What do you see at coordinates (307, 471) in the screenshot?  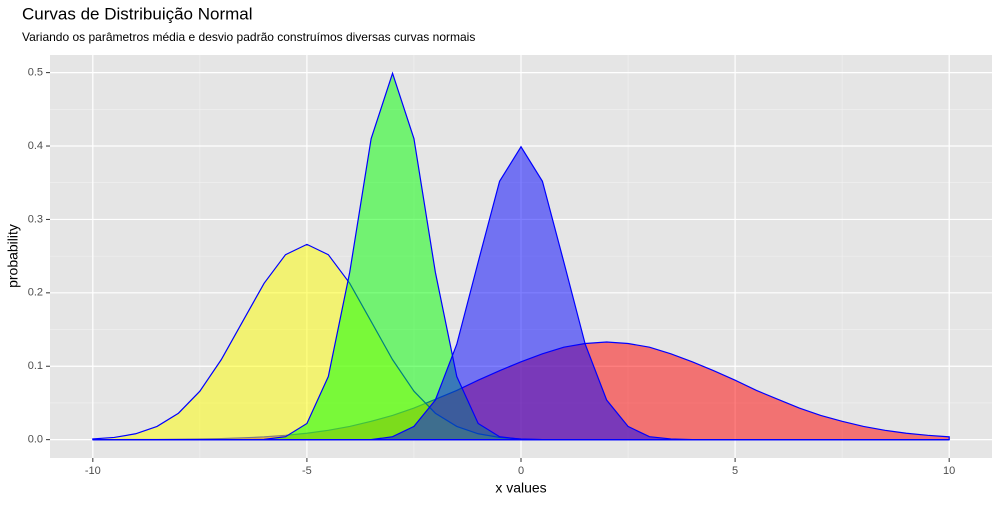 I see `x-tick-label: -5` at bounding box center [307, 471].